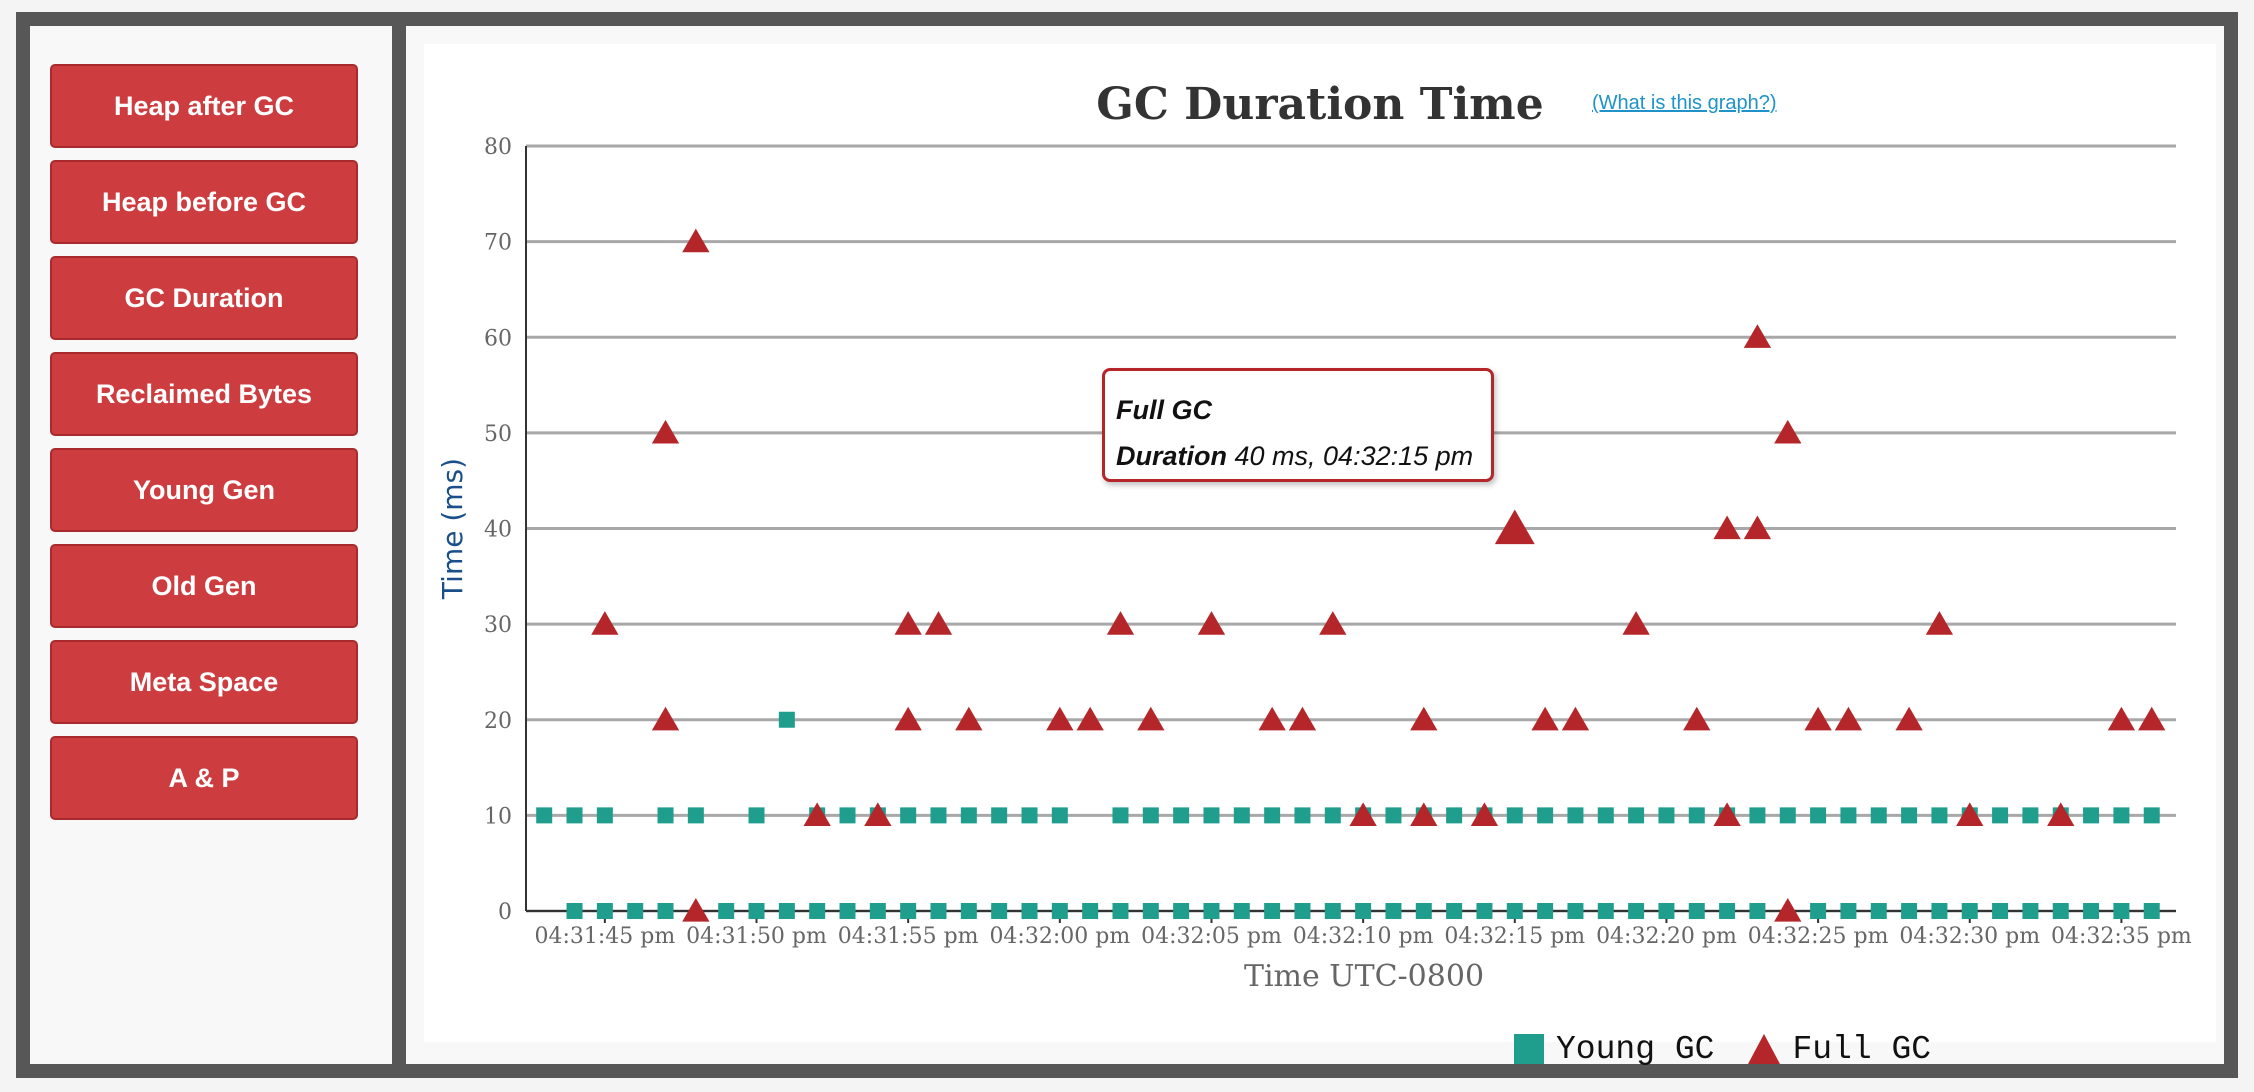 The height and width of the screenshot is (1092, 2254). Describe the element at coordinates (1363, 936) in the screenshot. I see `x-tick-label: 04:32:10 pm` at that location.